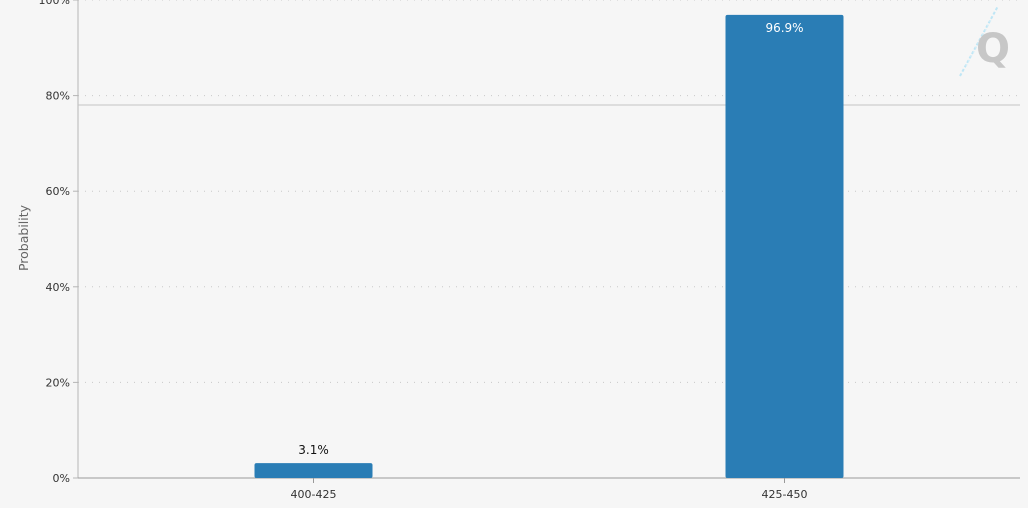  Describe the element at coordinates (58, 382) in the screenshot. I see `y-tick-label: 20%` at that location.